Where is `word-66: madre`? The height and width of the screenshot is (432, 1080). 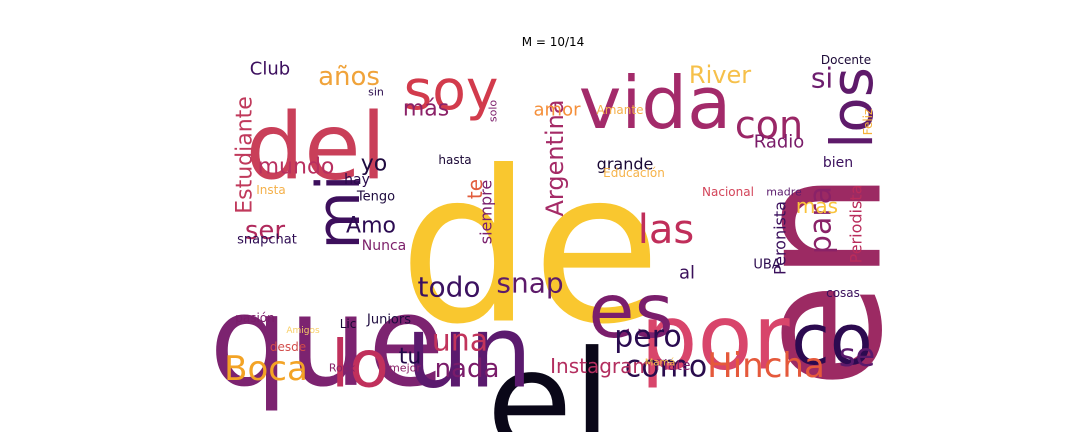
word-66: madre is located at coordinates (784, 192).